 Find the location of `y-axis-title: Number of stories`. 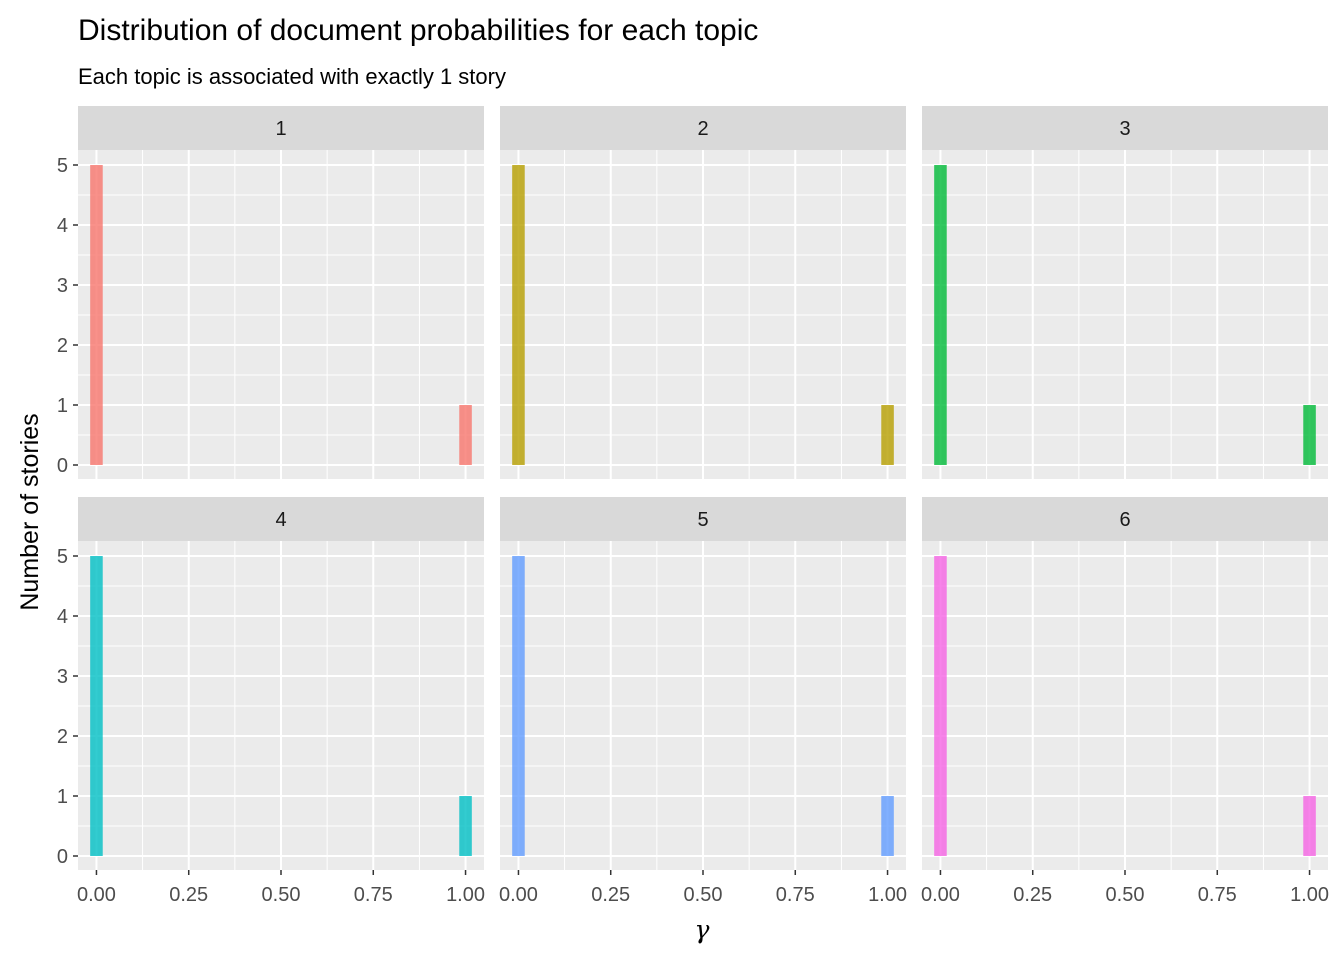

y-axis-title: Number of stories is located at coordinates (30, 511).